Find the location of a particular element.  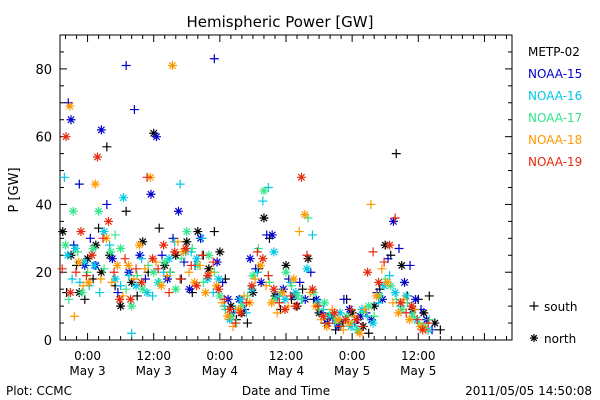

footer-right: 2011/05/05 14:50:08 is located at coordinates (528, 391).